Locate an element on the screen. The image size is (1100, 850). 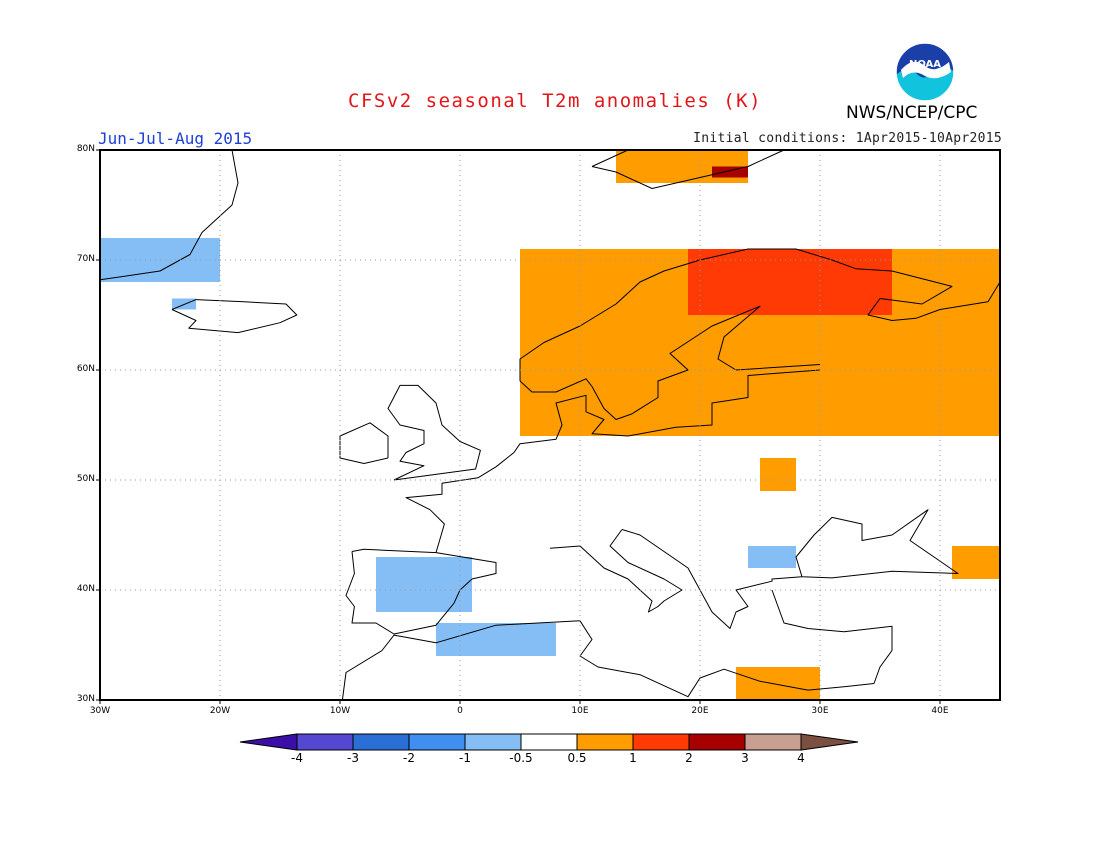
longitude-label: 10E is located at coordinates (580, 711).